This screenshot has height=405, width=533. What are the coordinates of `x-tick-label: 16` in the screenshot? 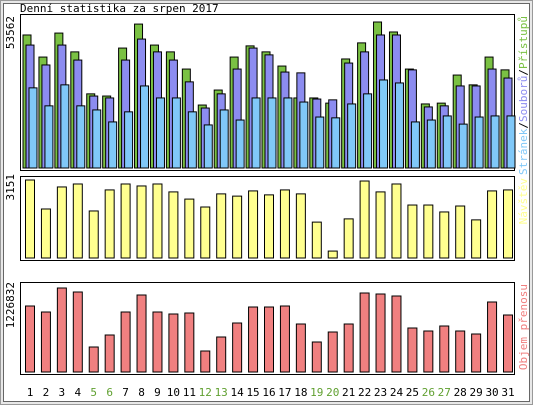 It's located at (268, 392).